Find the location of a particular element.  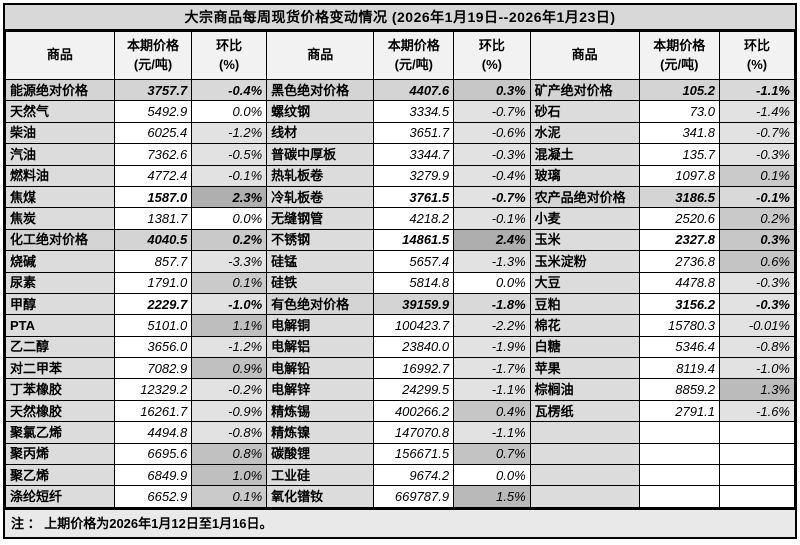

commodity-name-cell: 白糖 is located at coordinates (584, 347).